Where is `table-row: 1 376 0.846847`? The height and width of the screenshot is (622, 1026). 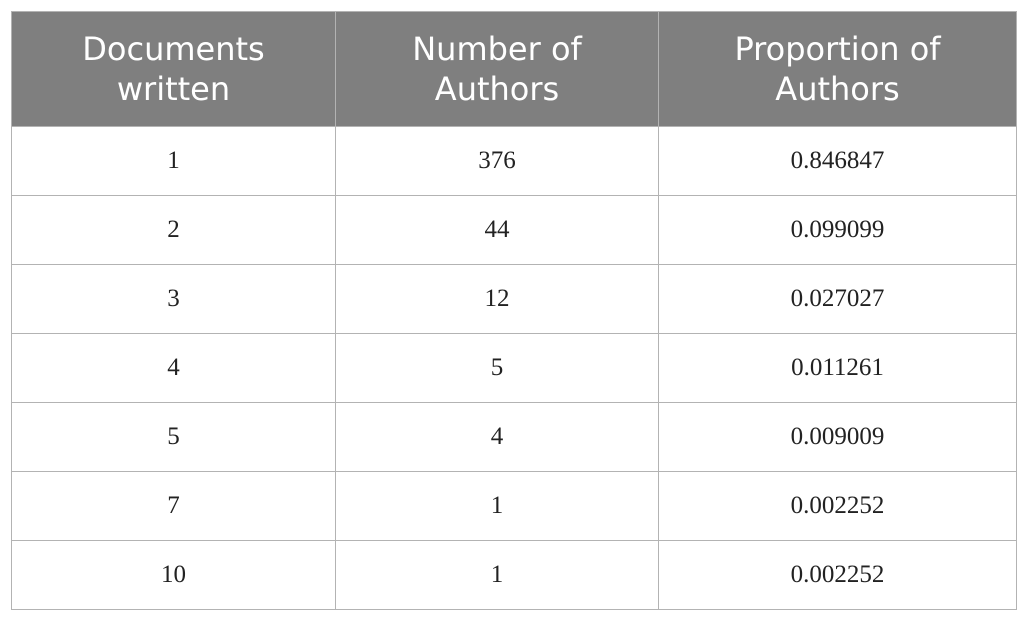
table-row: 1 376 0.846847 is located at coordinates (514, 161).